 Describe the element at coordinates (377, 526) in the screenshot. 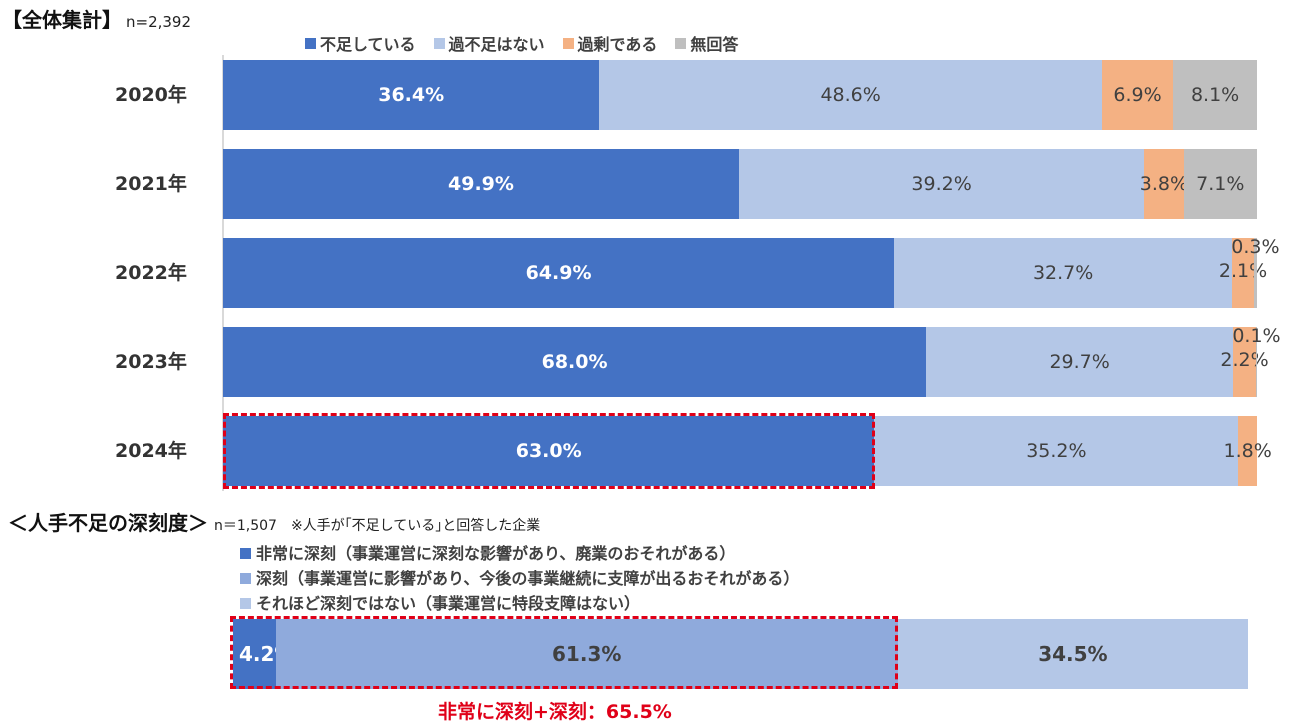

I see `sample-size-note: n＝1,507 ※人手が｢不足している｣と回答した企業` at that location.